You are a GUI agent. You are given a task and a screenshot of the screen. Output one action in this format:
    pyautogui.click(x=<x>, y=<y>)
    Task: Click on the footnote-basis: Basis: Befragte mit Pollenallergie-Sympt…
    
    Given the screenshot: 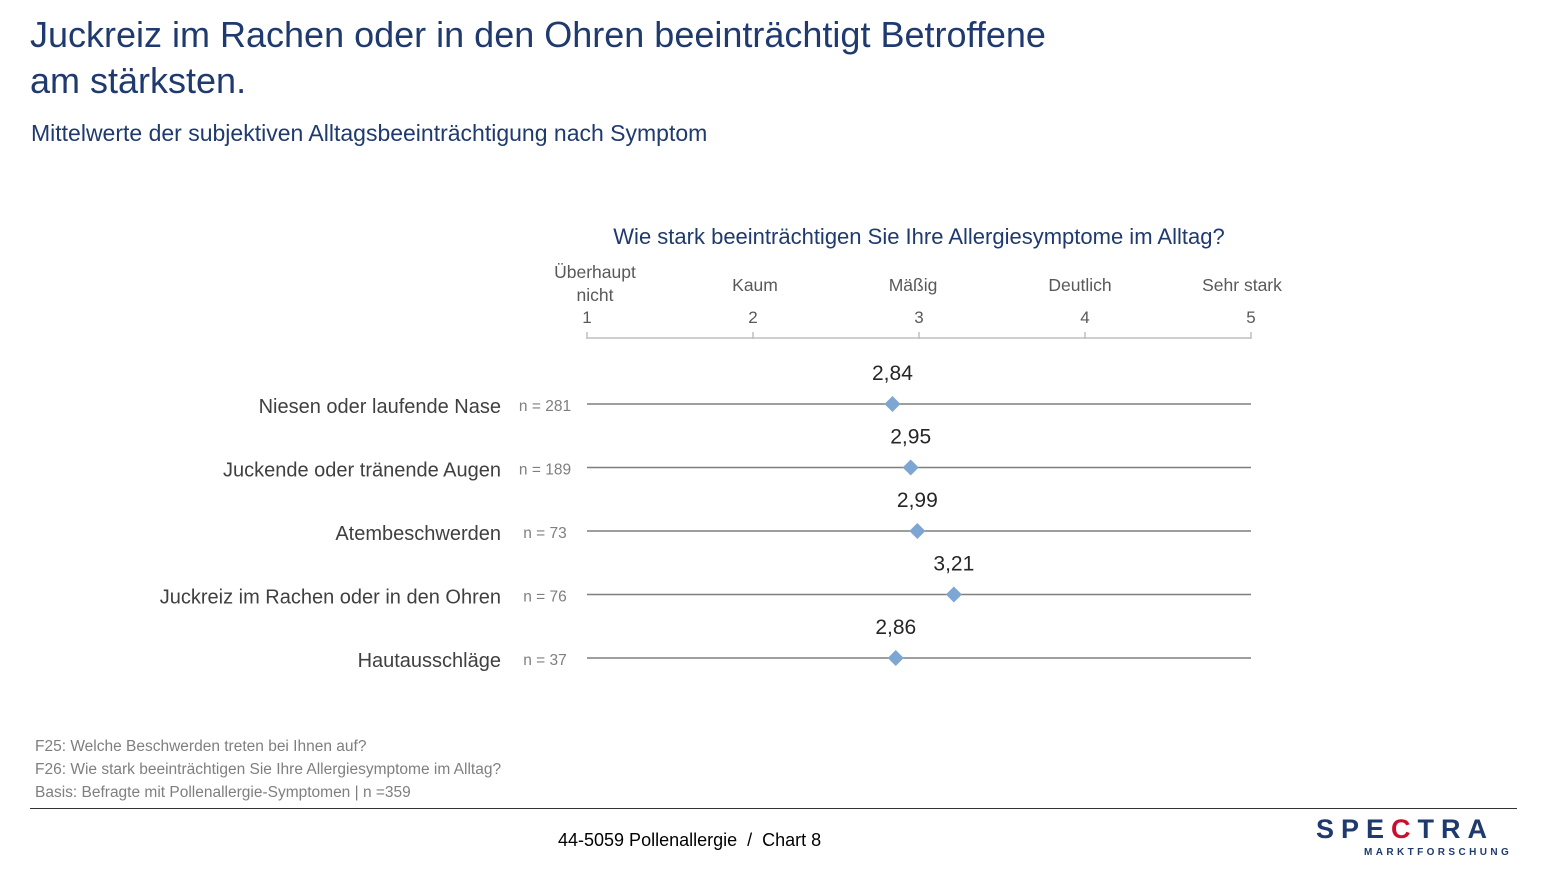 What is the action you would take?
    pyautogui.click(x=223, y=792)
    